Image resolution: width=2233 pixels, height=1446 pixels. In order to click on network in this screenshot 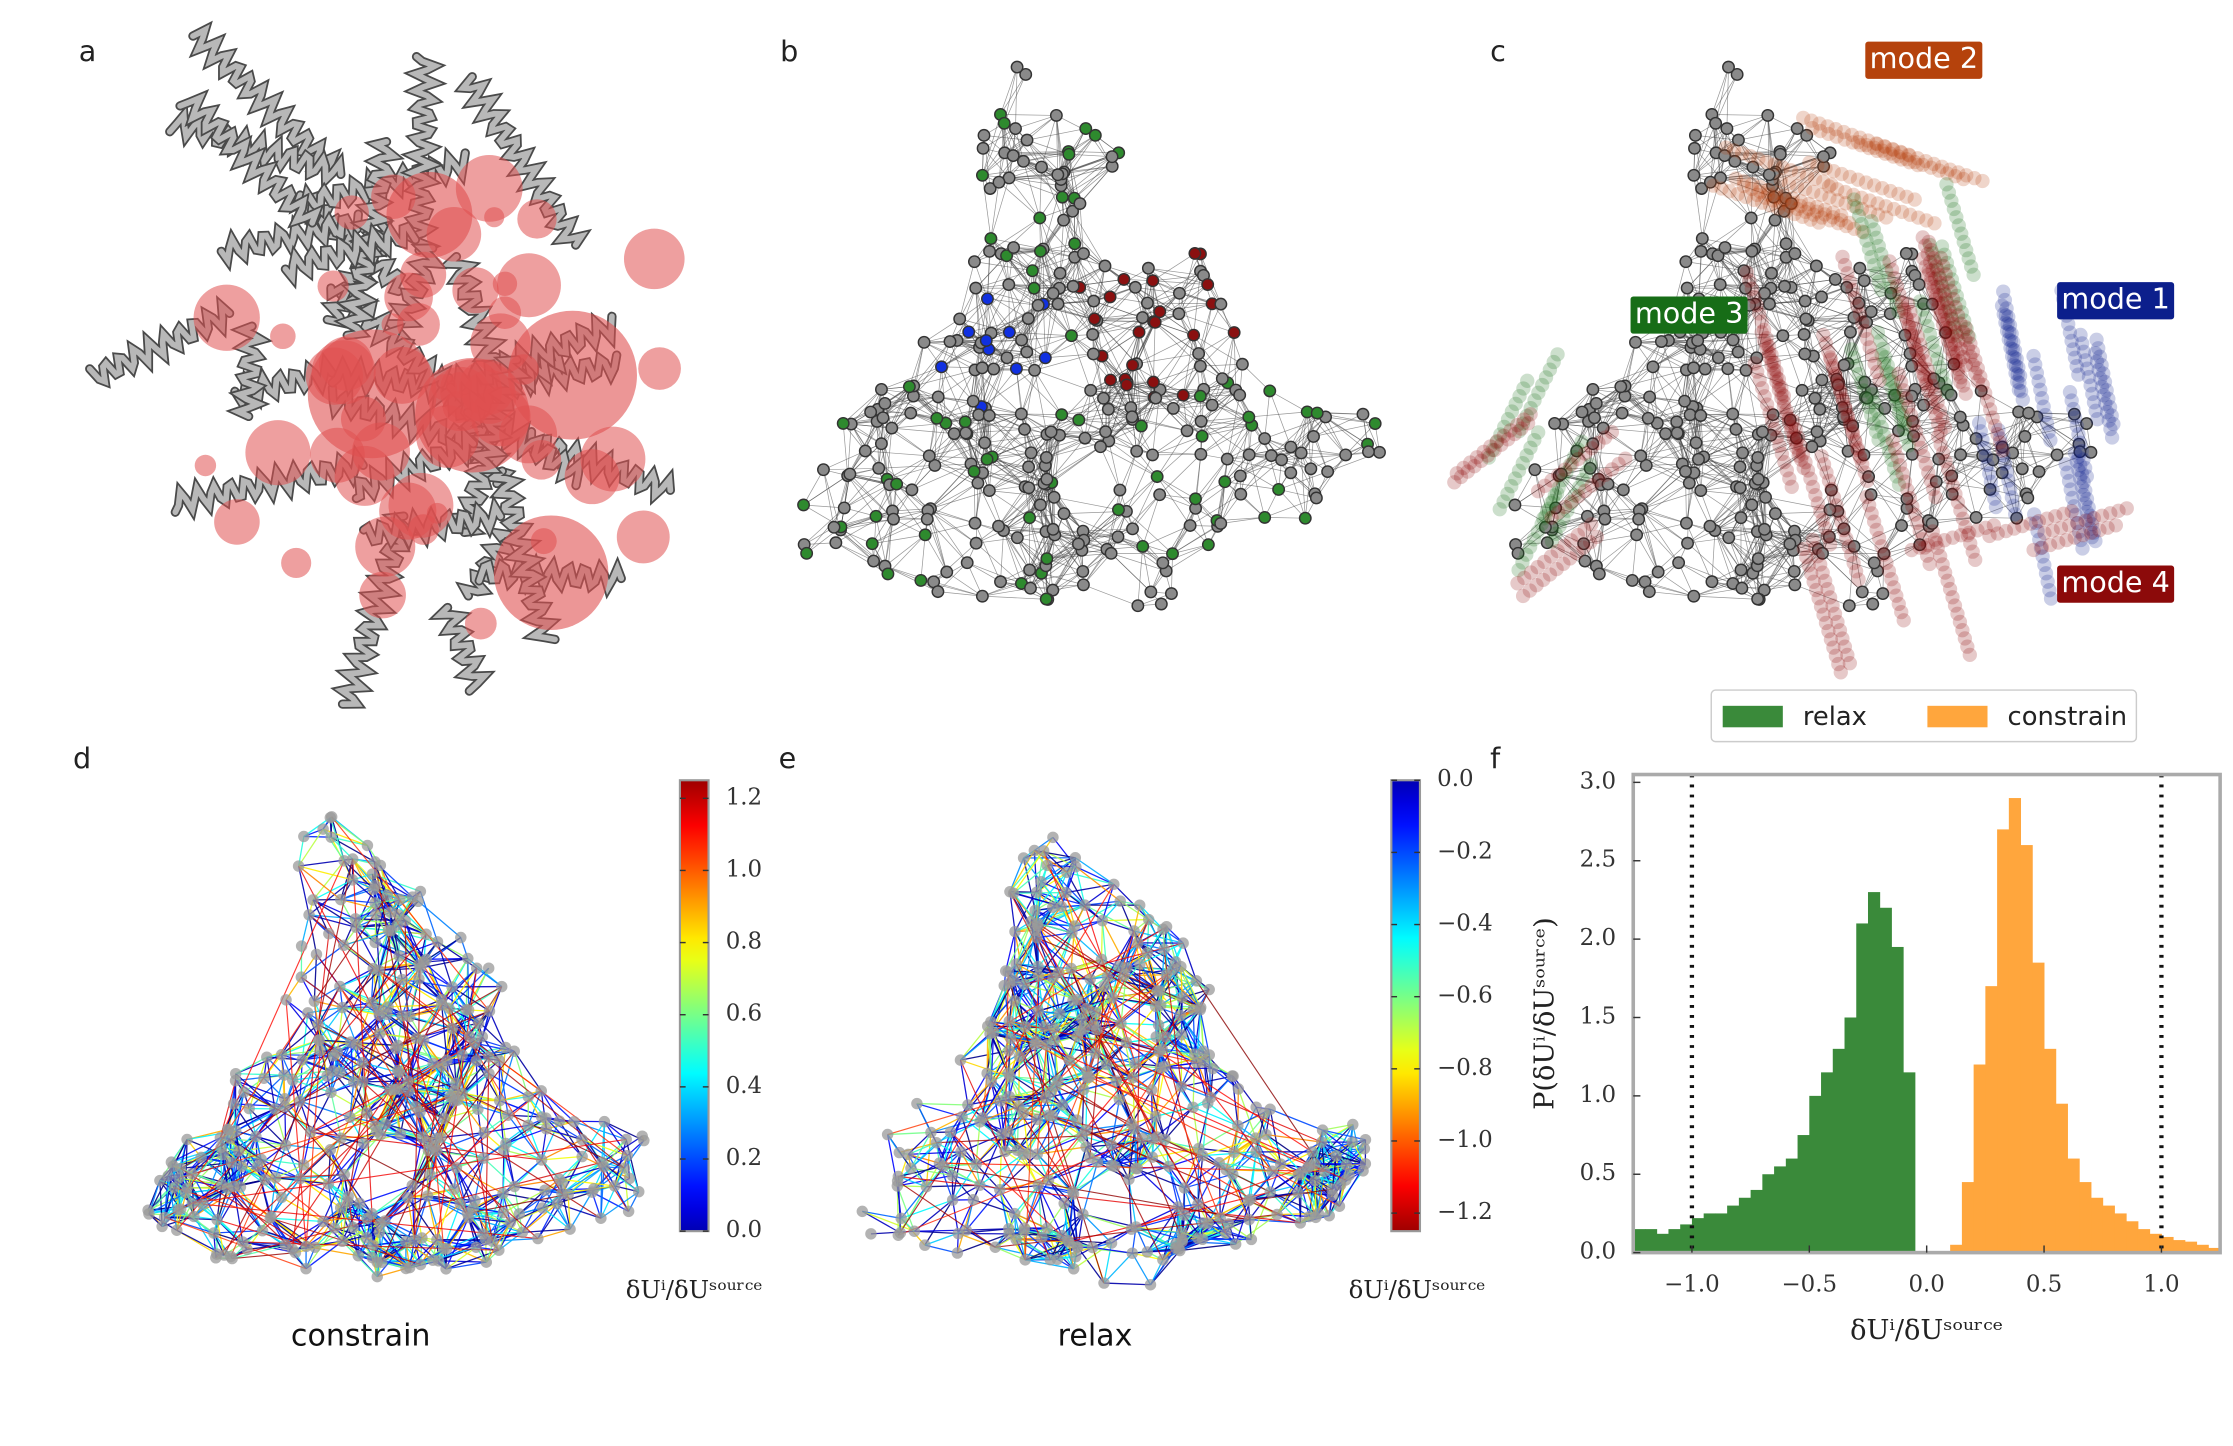, I will do `click(396, 1047)`.